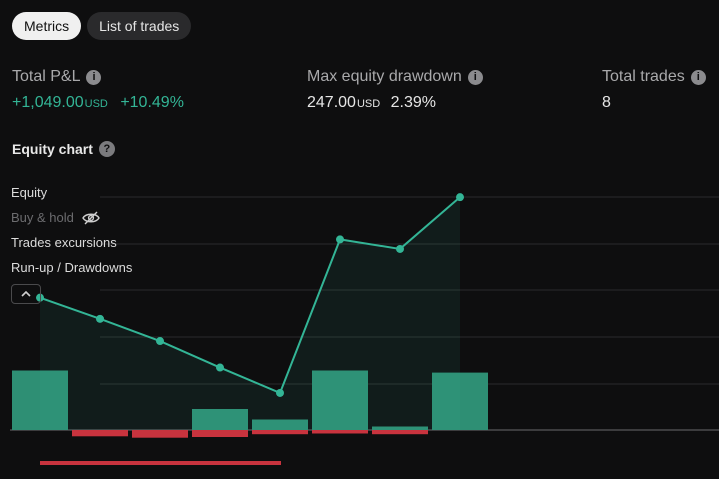 This screenshot has height=479, width=719. I want to click on equity-chart-title: Equity chart ?, so click(63, 149).